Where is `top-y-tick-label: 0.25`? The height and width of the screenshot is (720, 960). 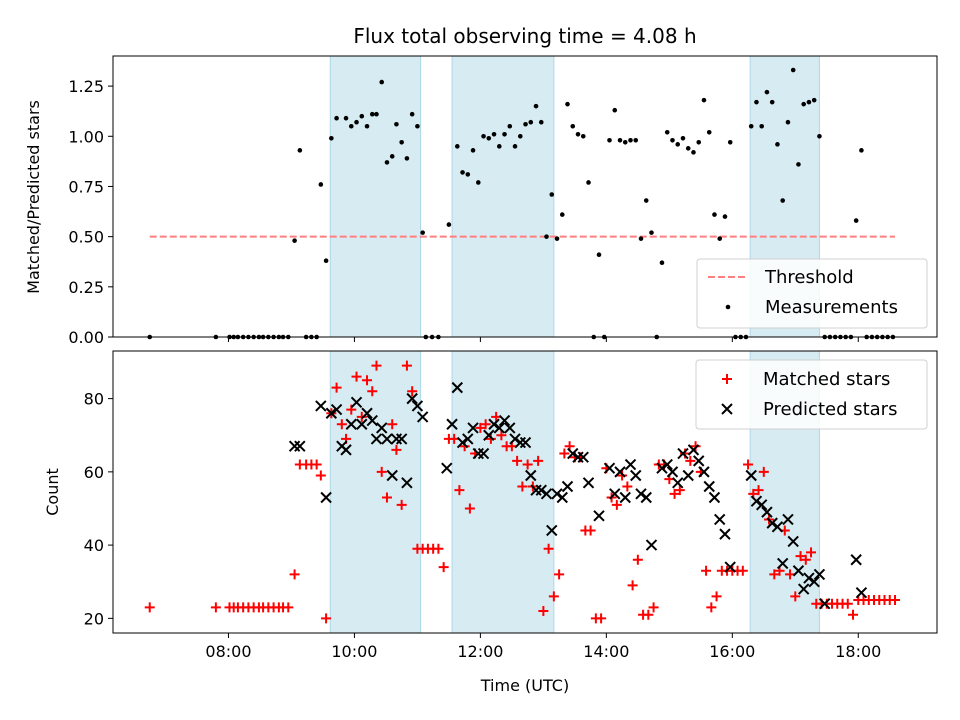 top-y-tick-label: 0.25 is located at coordinates (86, 287).